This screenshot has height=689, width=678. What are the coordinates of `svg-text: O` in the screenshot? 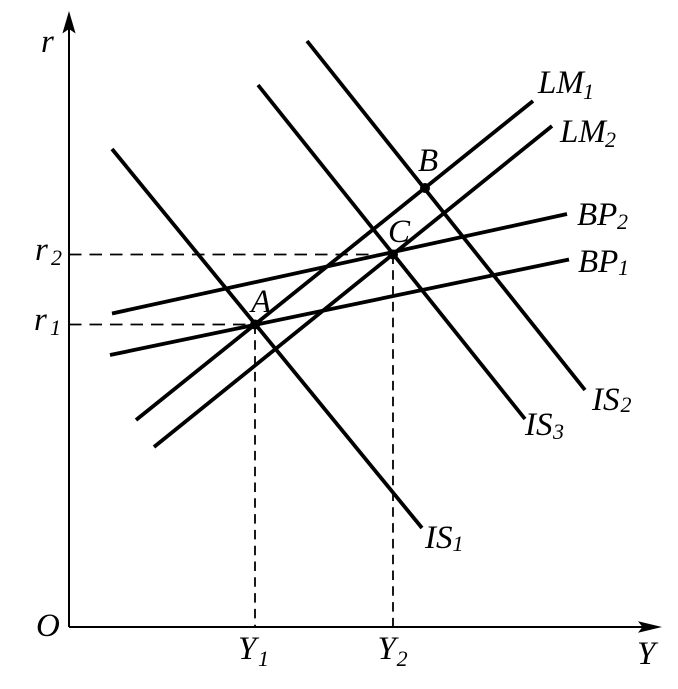 It's located at (48, 626).